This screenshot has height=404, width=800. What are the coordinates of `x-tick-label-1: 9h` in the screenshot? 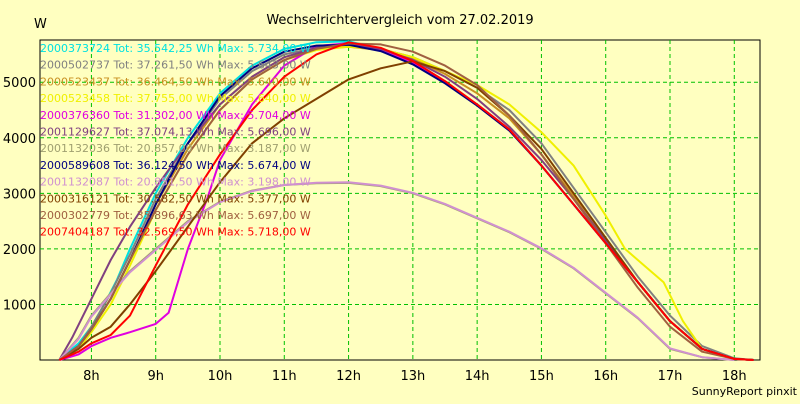 It's located at (155, 376).